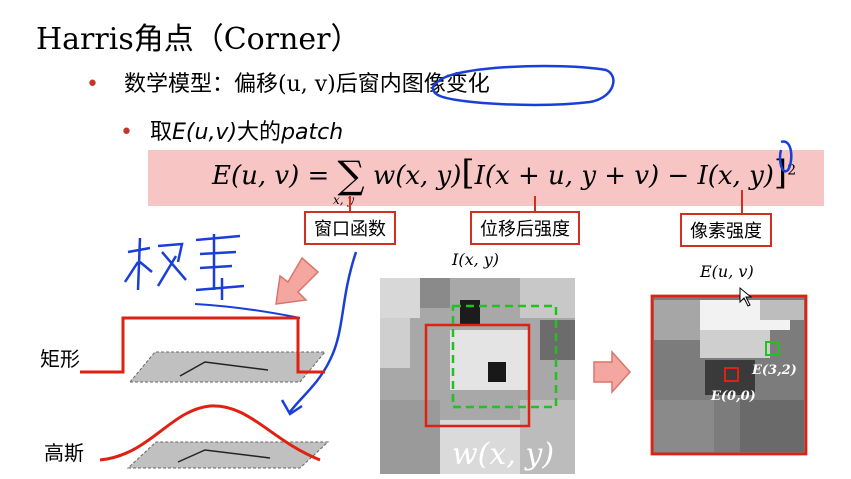 The width and height of the screenshot is (851, 479). I want to click on bullet-model: • 数学模型：偏移(u, v)后窗内图像变化, so click(288, 82).